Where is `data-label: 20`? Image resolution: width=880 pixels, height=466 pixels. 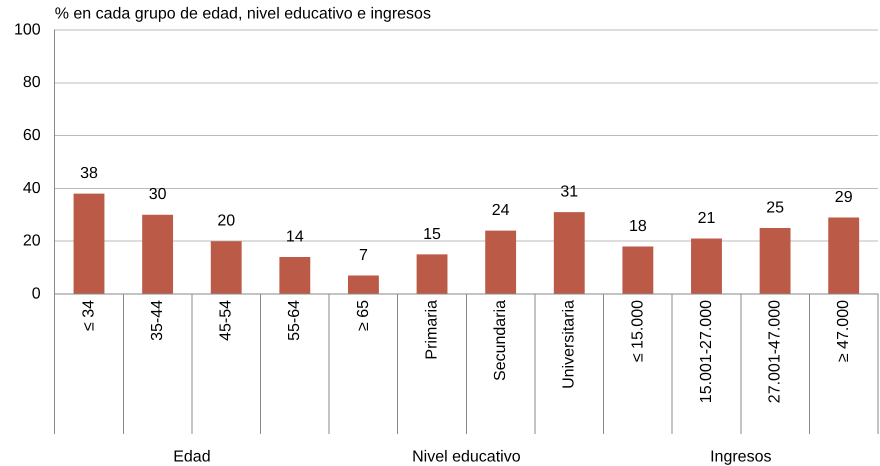
data-label: 20 is located at coordinates (226, 221).